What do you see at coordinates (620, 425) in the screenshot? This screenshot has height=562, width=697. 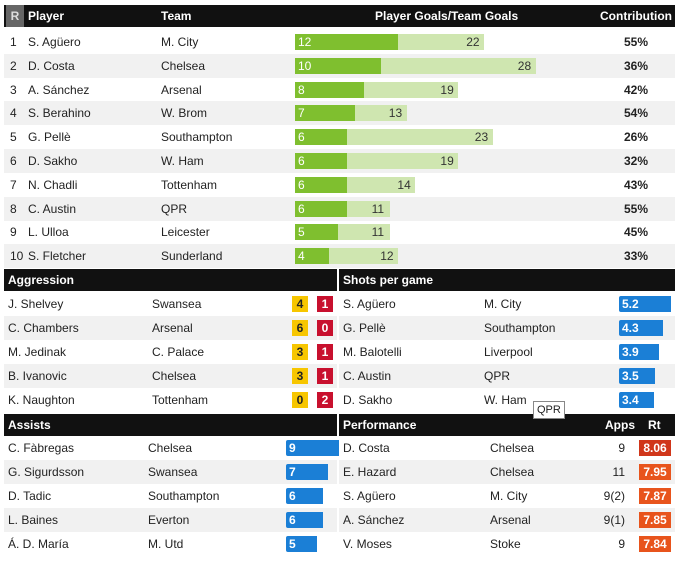 I see `apps-header: Apps` at bounding box center [620, 425].